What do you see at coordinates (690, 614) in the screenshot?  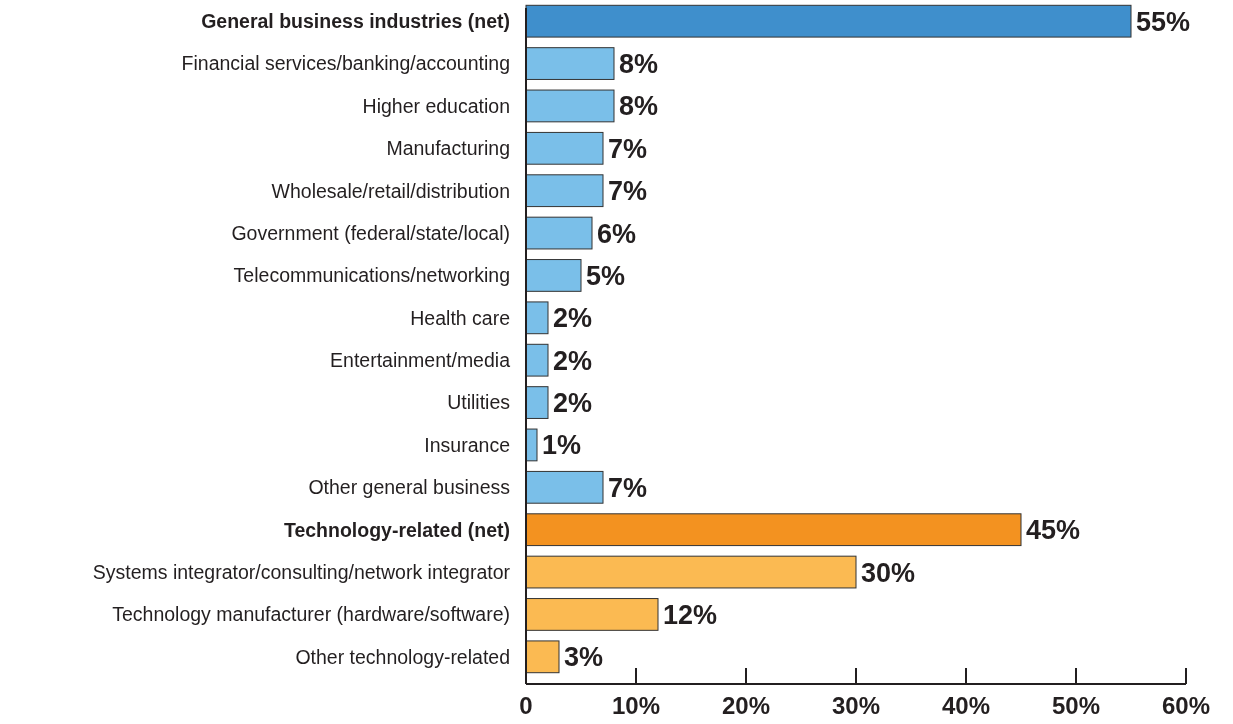 I see `data-label: 12%` at bounding box center [690, 614].